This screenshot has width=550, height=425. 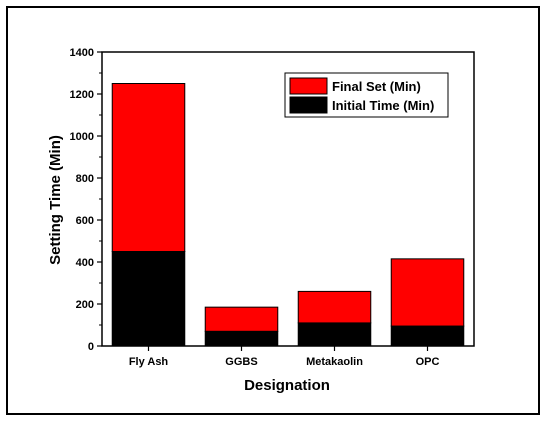 What do you see at coordinates (334, 307) in the screenshot?
I see `bar-metakaolin-final-set-min` at bounding box center [334, 307].